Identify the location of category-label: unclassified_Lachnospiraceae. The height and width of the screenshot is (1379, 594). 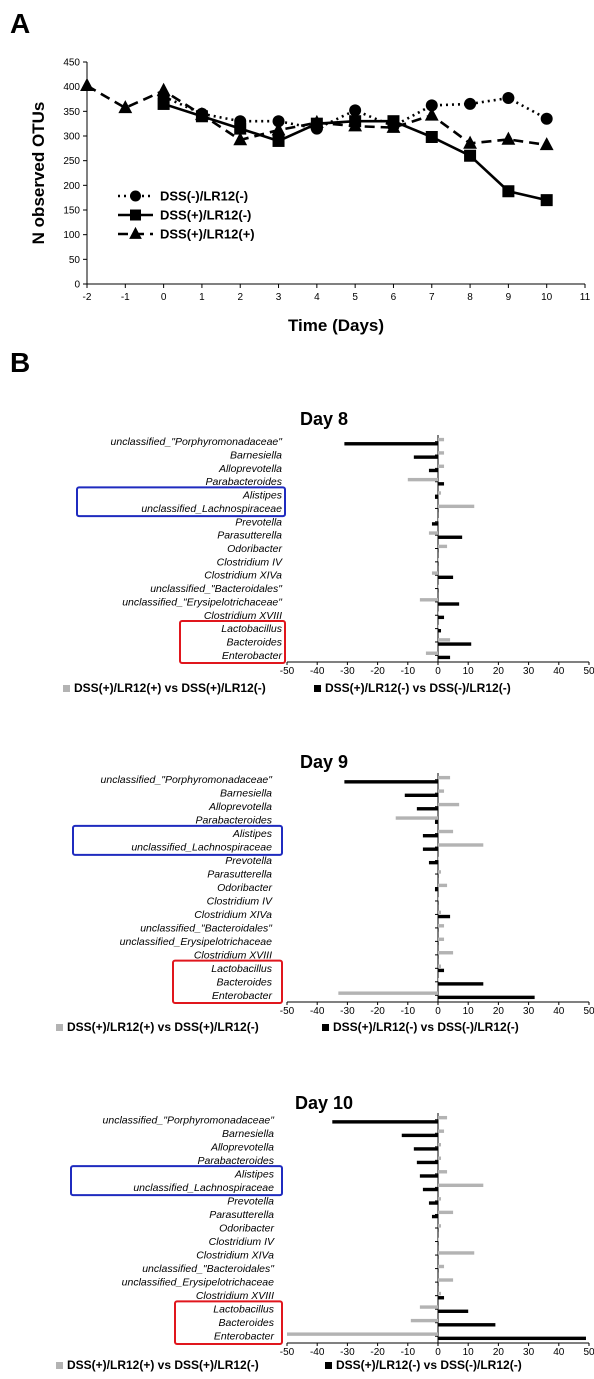
(211, 509).